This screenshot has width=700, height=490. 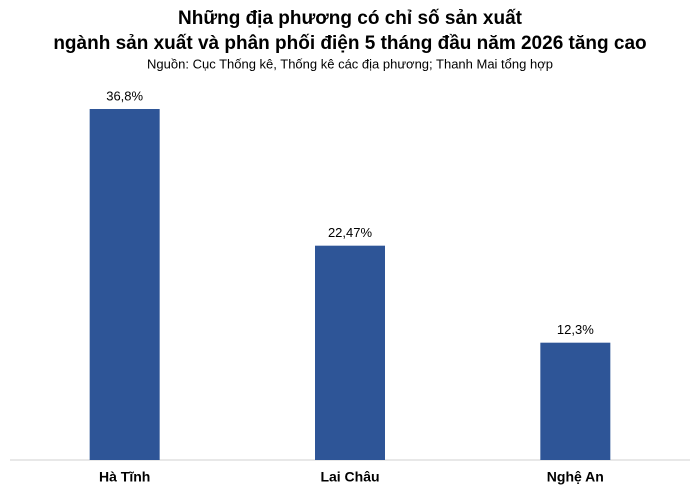 I want to click on value-label: 36,8%, so click(x=124, y=95).